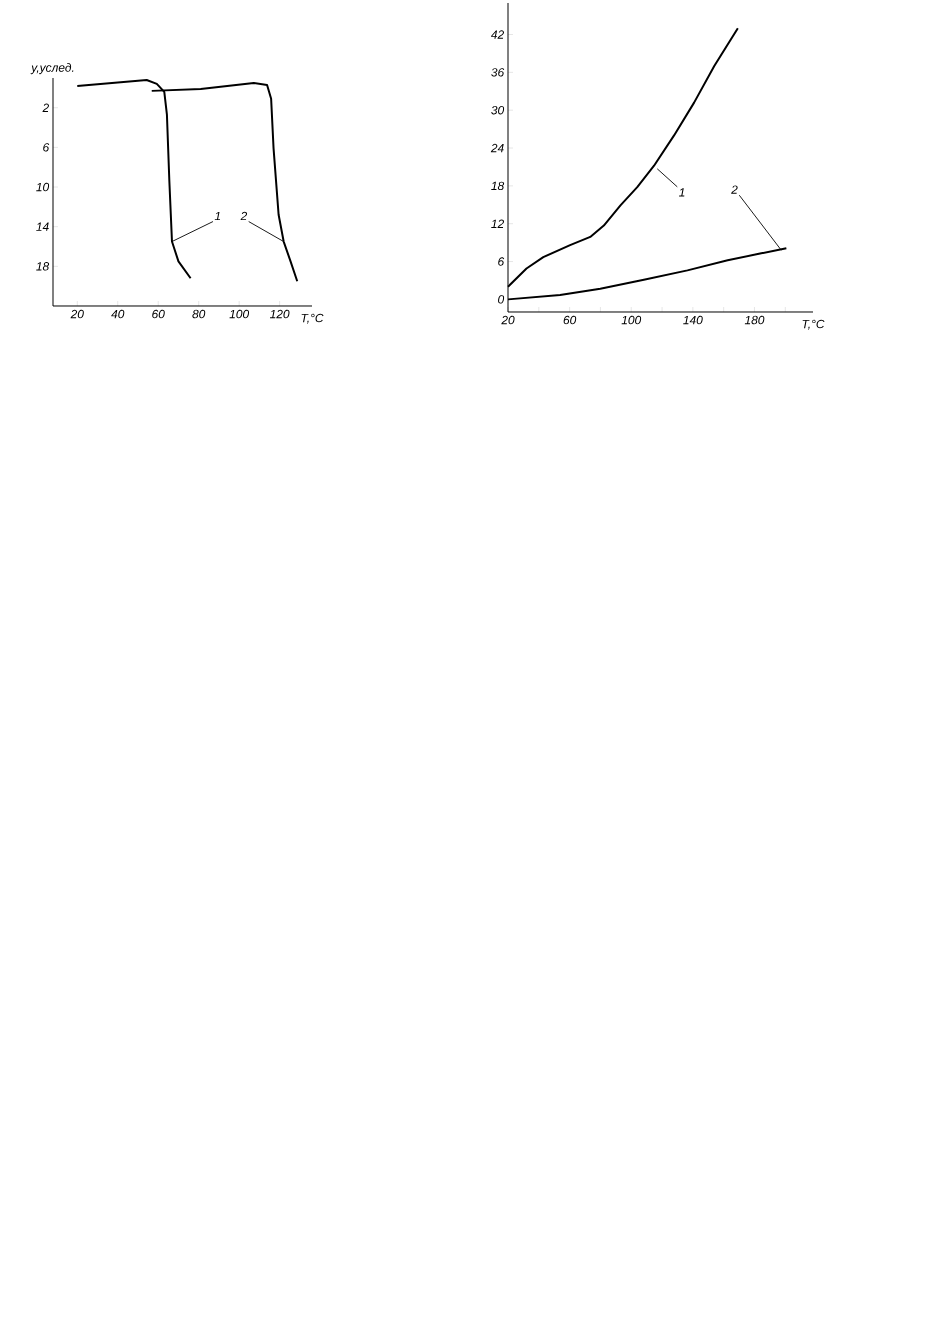 The image size is (949, 1319). What do you see at coordinates (497, 148) in the screenshot?
I see `y-tick-label: 24` at bounding box center [497, 148].